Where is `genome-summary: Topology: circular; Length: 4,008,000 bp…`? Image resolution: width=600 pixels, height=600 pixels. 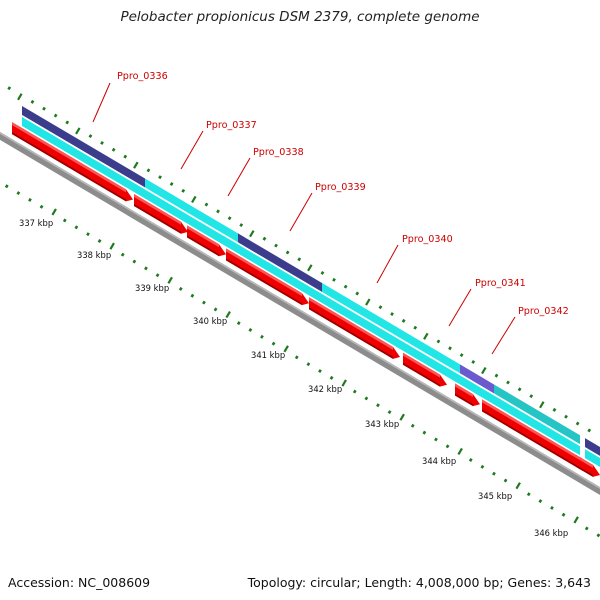
genome-summary: Topology: circular; Length: 4,008,000 bp… is located at coordinates (419, 582).